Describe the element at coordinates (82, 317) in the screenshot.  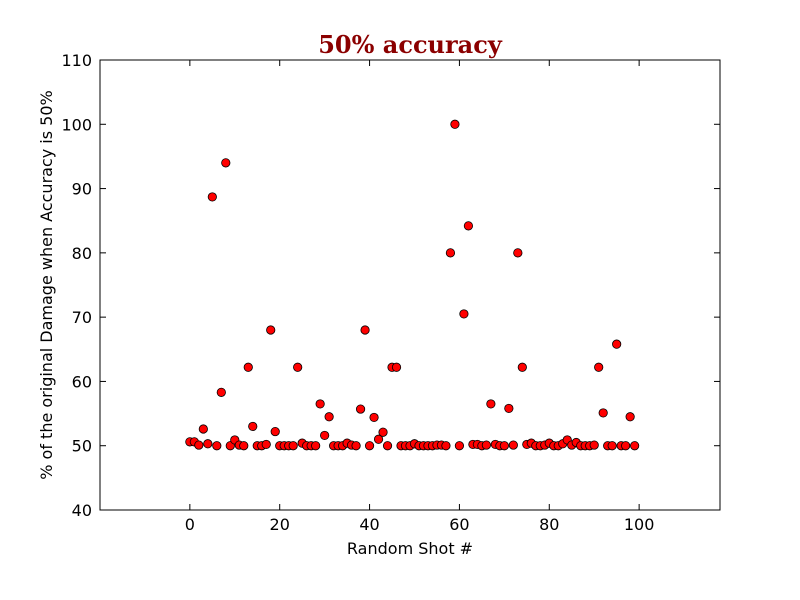
I see `y-tick-label: 70` at that location.